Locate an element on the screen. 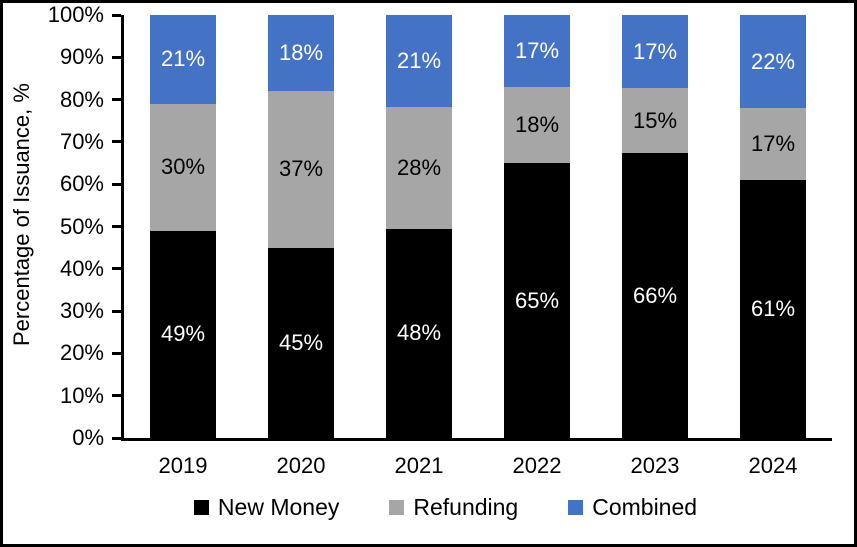 The height and width of the screenshot is (547, 857). legend-item-refunding: Refunding is located at coordinates (453, 507).